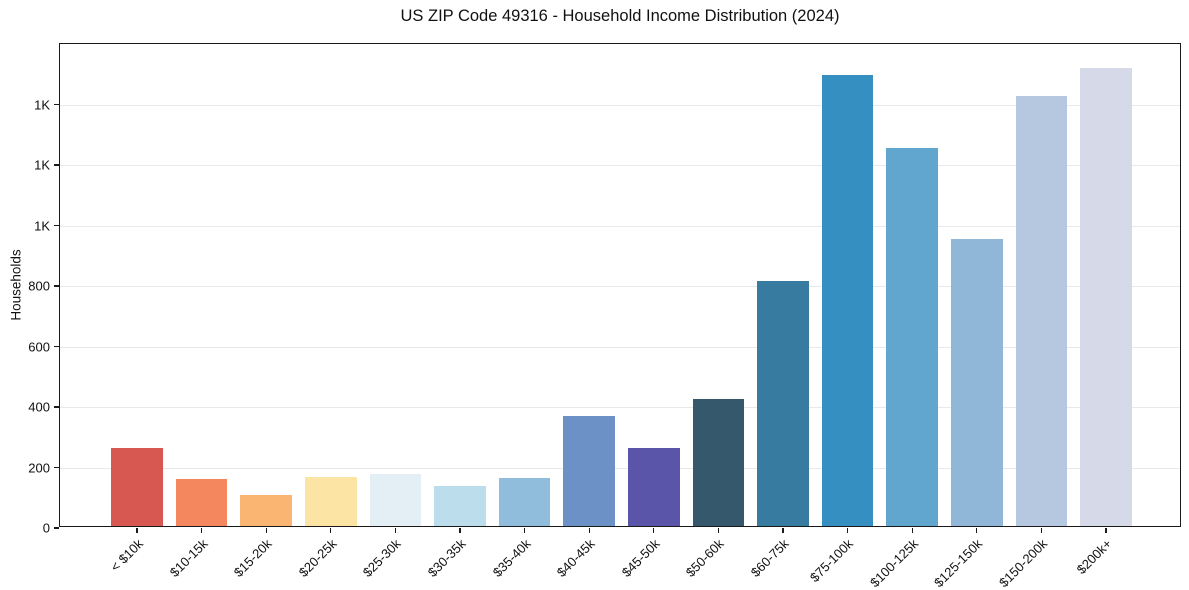 The width and height of the screenshot is (1189, 590). Describe the element at coordinates (252, 558) in the screenshot. I see `x-tick-label: $15-20k` at that location.